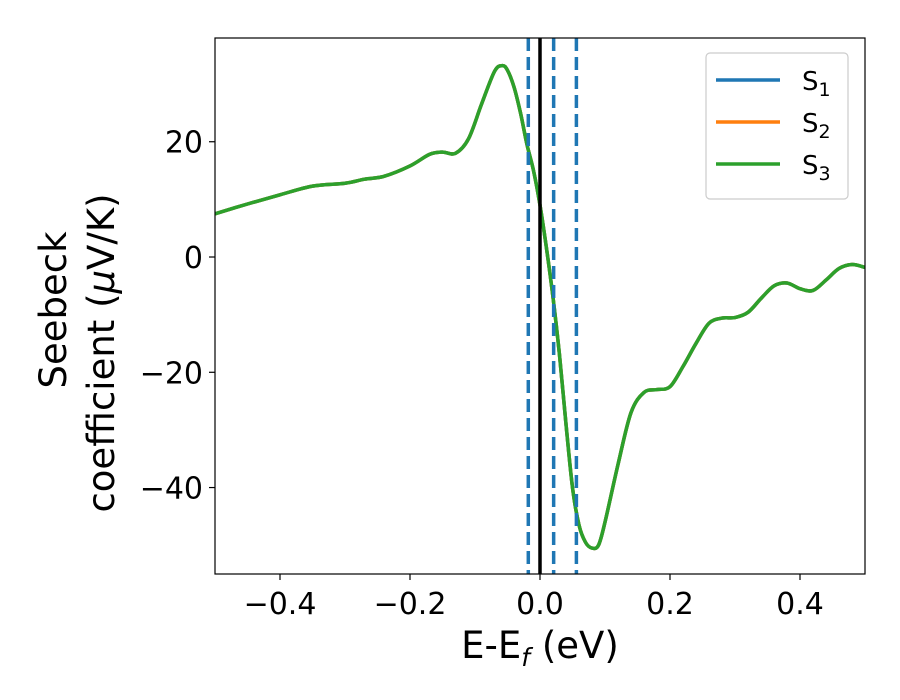 The image size is (900, 700). I want to click on x-axis-ticks: −0.4 −0.2 0.0 0.2 0.4, so click(534, 598).